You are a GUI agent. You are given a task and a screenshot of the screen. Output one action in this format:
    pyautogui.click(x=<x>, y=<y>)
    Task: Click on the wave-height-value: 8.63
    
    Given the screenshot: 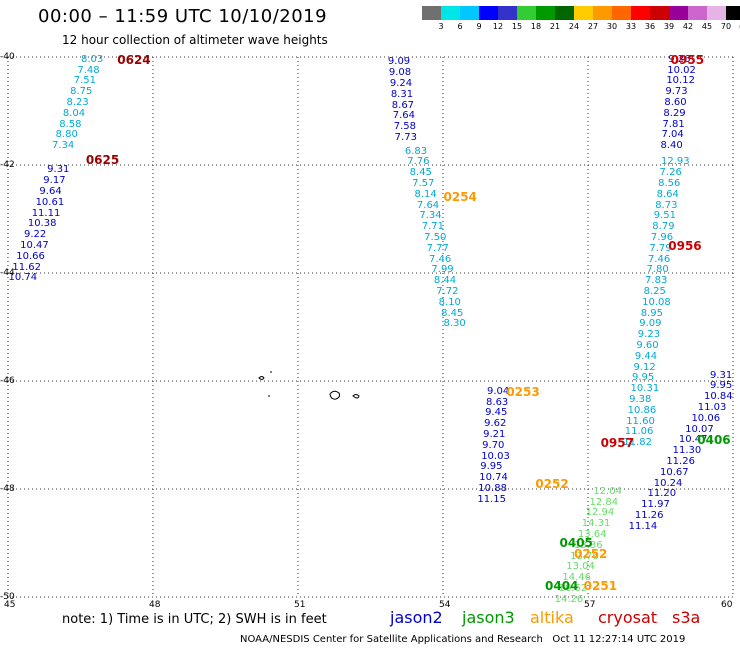 What is the action you would take?
    pyautogui.click(x=497, y=402)
    